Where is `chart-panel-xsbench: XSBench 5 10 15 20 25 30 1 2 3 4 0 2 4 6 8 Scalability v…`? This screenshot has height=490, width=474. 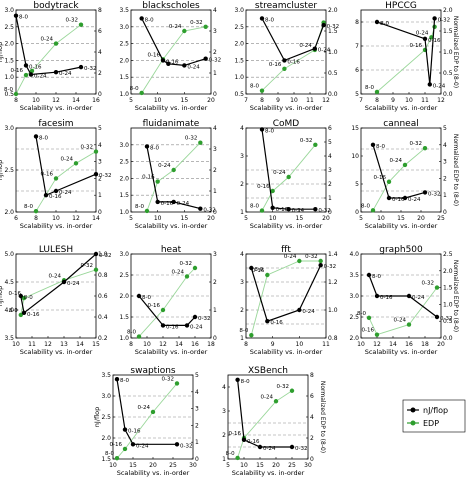 chart-panel-xsbench: XSBench 5 10 15 20 25 30 1 2 3 4 0 2 4 6 8 Scalability v… is located at coordinates (274, 421).